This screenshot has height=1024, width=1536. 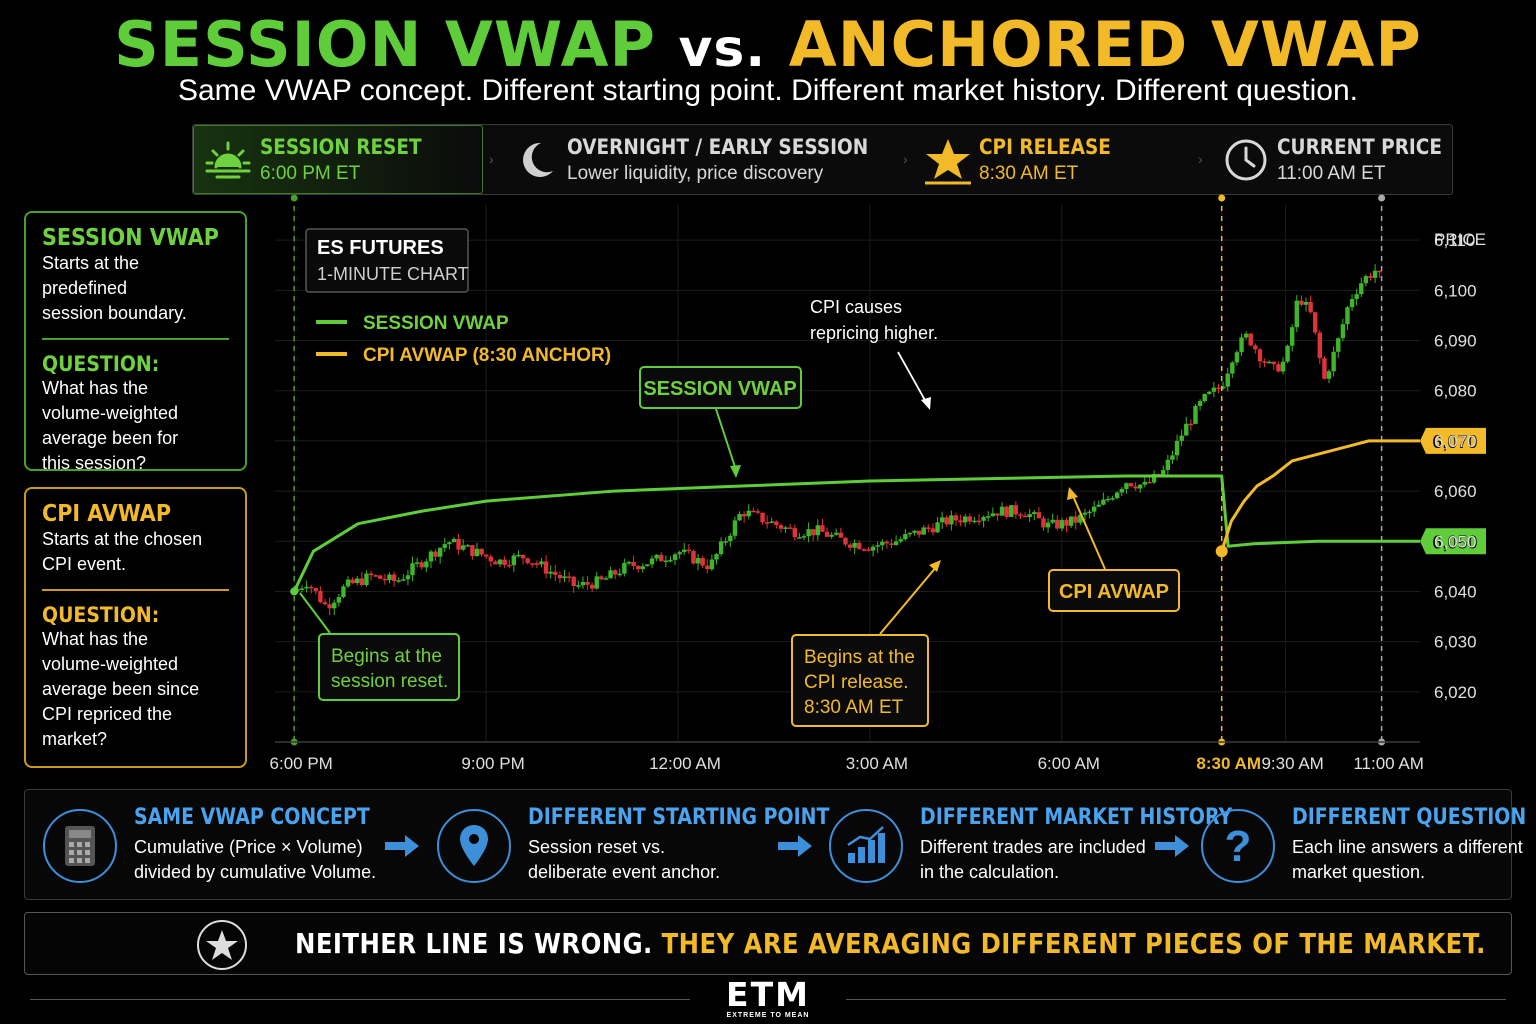 I want to click on value-label: 6,070, so click(x=1454, y=442).